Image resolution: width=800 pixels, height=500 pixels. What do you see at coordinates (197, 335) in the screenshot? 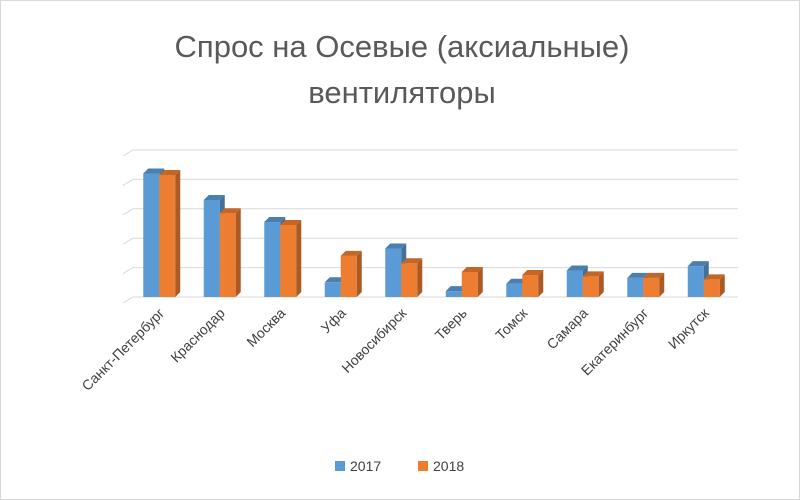
I see `category-label: Краснодар` at bounding box center [197, 335].